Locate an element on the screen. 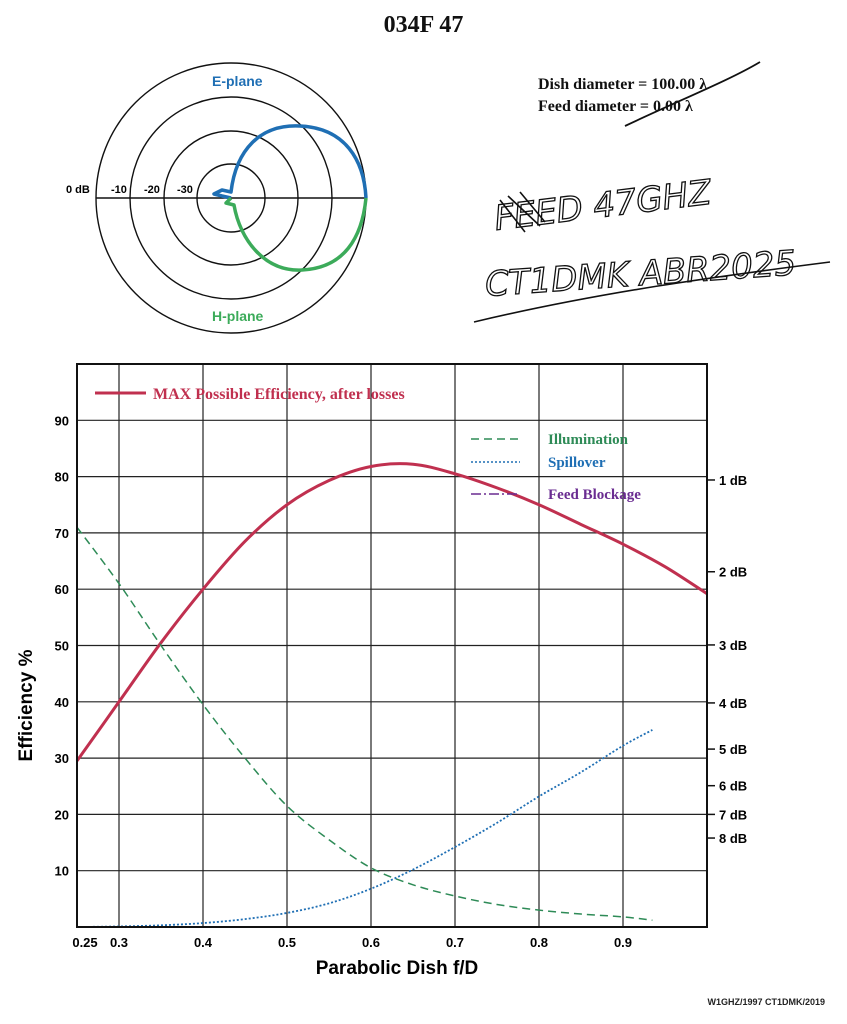 The height and width of the screenshot is (1024, 847). page-title: 034F 47 is located at coordinates (423, 25).